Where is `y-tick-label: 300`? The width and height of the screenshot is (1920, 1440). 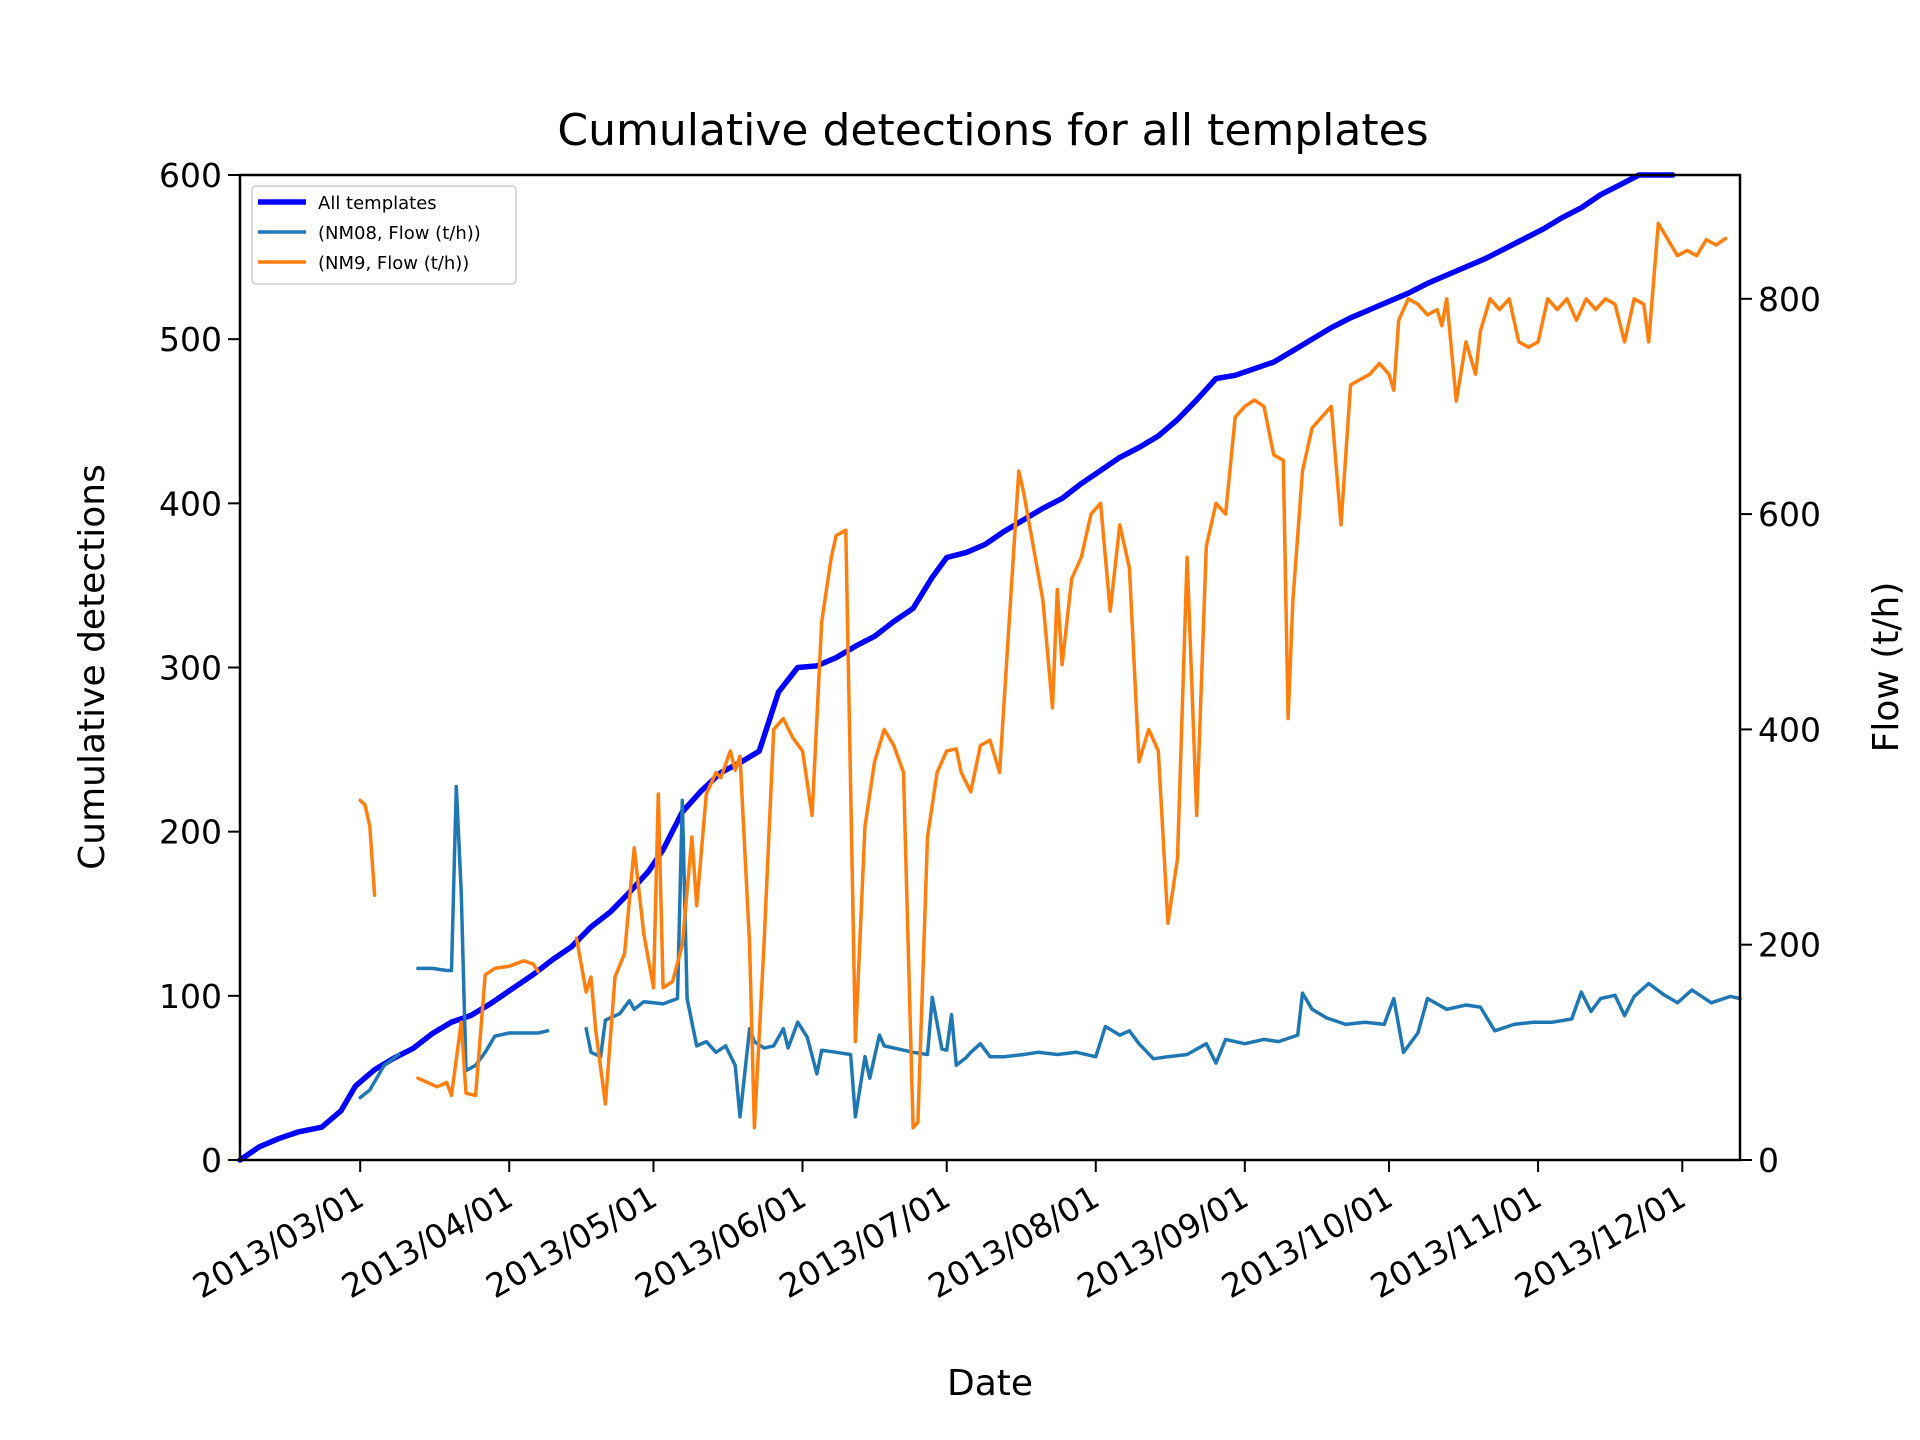
y-tick-label: 300 is located at coordinates (190, 668).